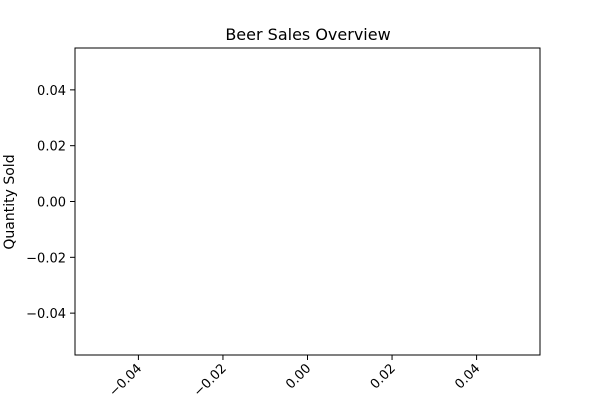 This screenshot has width=600, height=400. Describe the element at coordinates (46, 314) in the screenshot. I see `y-tick-label: −0.04` at that location.